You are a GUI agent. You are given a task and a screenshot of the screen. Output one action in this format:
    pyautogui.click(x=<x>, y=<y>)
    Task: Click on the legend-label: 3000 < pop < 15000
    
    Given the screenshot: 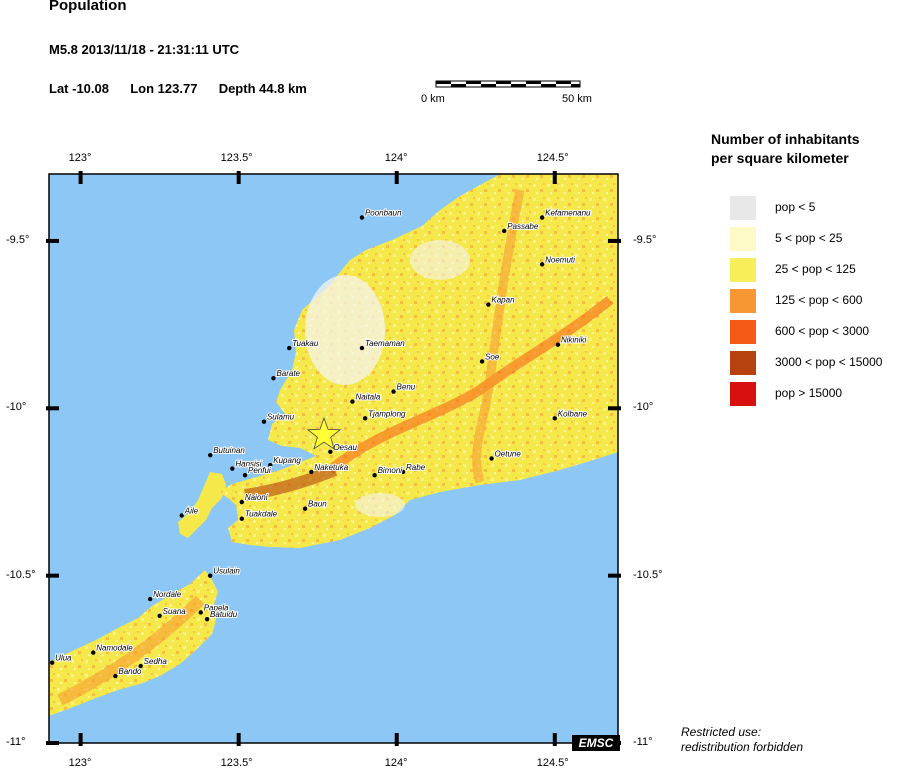 What is the action you would take?
    pyautogui.click(x=829, y=362)
    